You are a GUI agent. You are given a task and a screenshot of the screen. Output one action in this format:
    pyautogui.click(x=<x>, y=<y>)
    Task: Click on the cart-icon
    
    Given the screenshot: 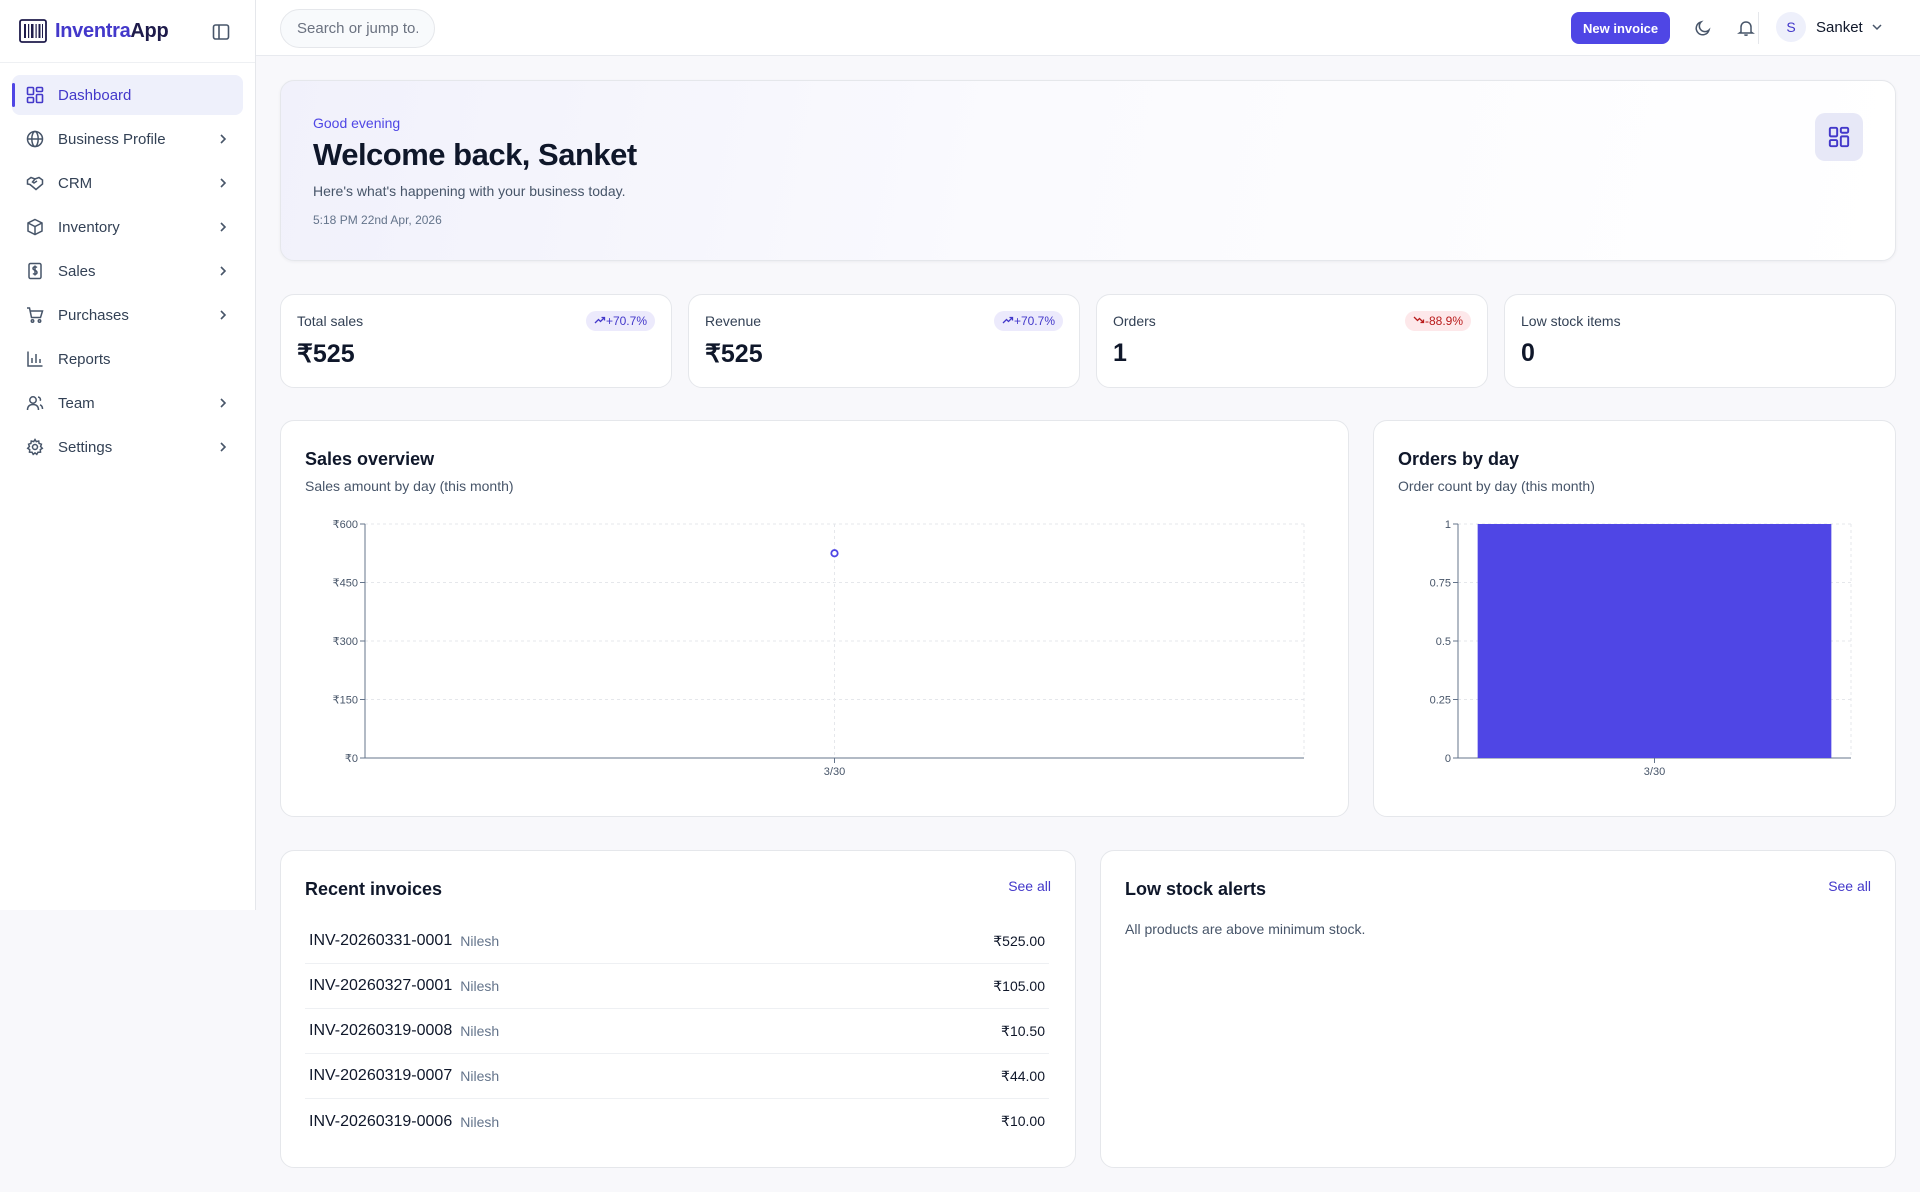 What is the action you would take?
    pyautogui.click(x=35, y=315)
    